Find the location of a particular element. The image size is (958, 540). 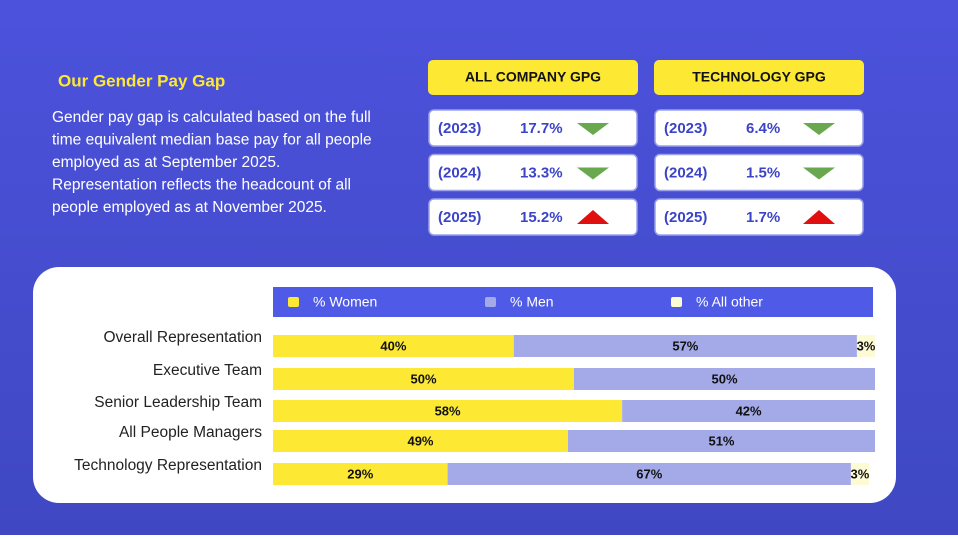

data-label: 49% is located at coordinates (420, 440).